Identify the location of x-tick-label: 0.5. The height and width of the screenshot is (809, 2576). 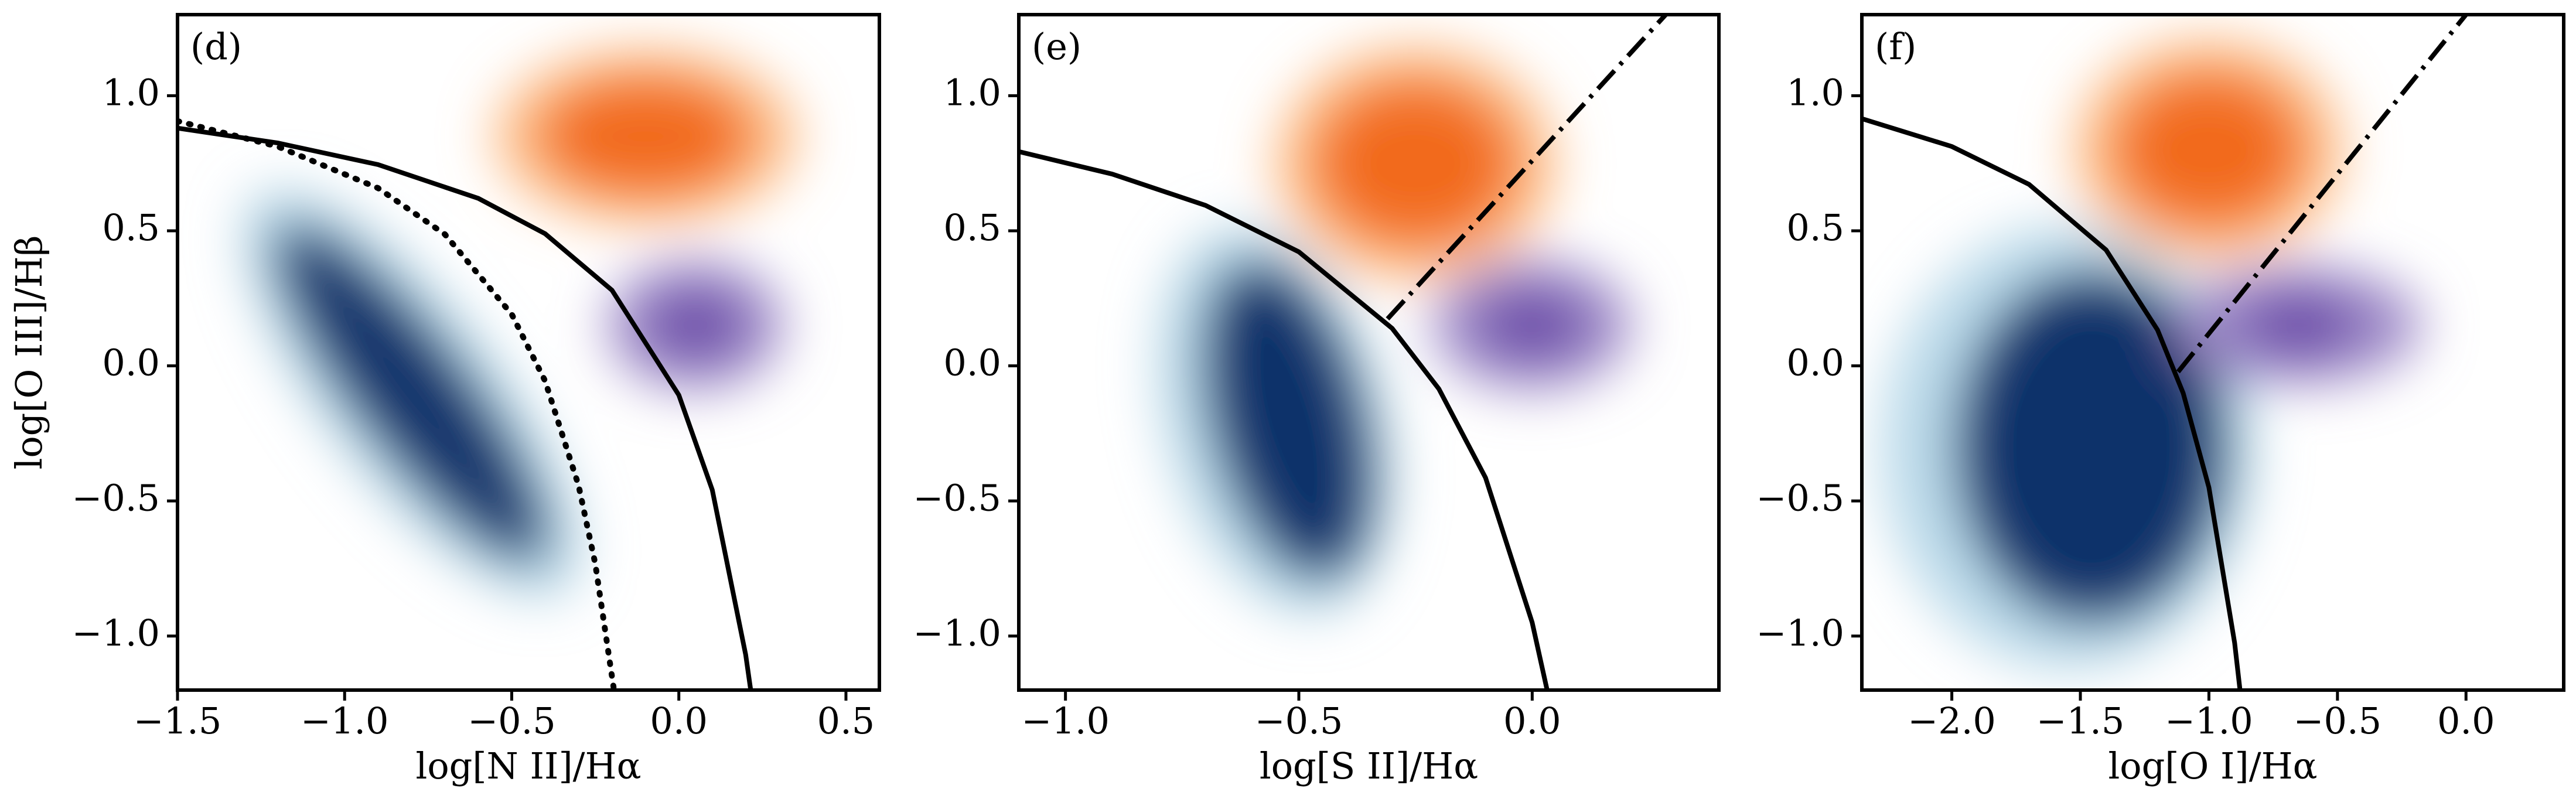
(846, 720).